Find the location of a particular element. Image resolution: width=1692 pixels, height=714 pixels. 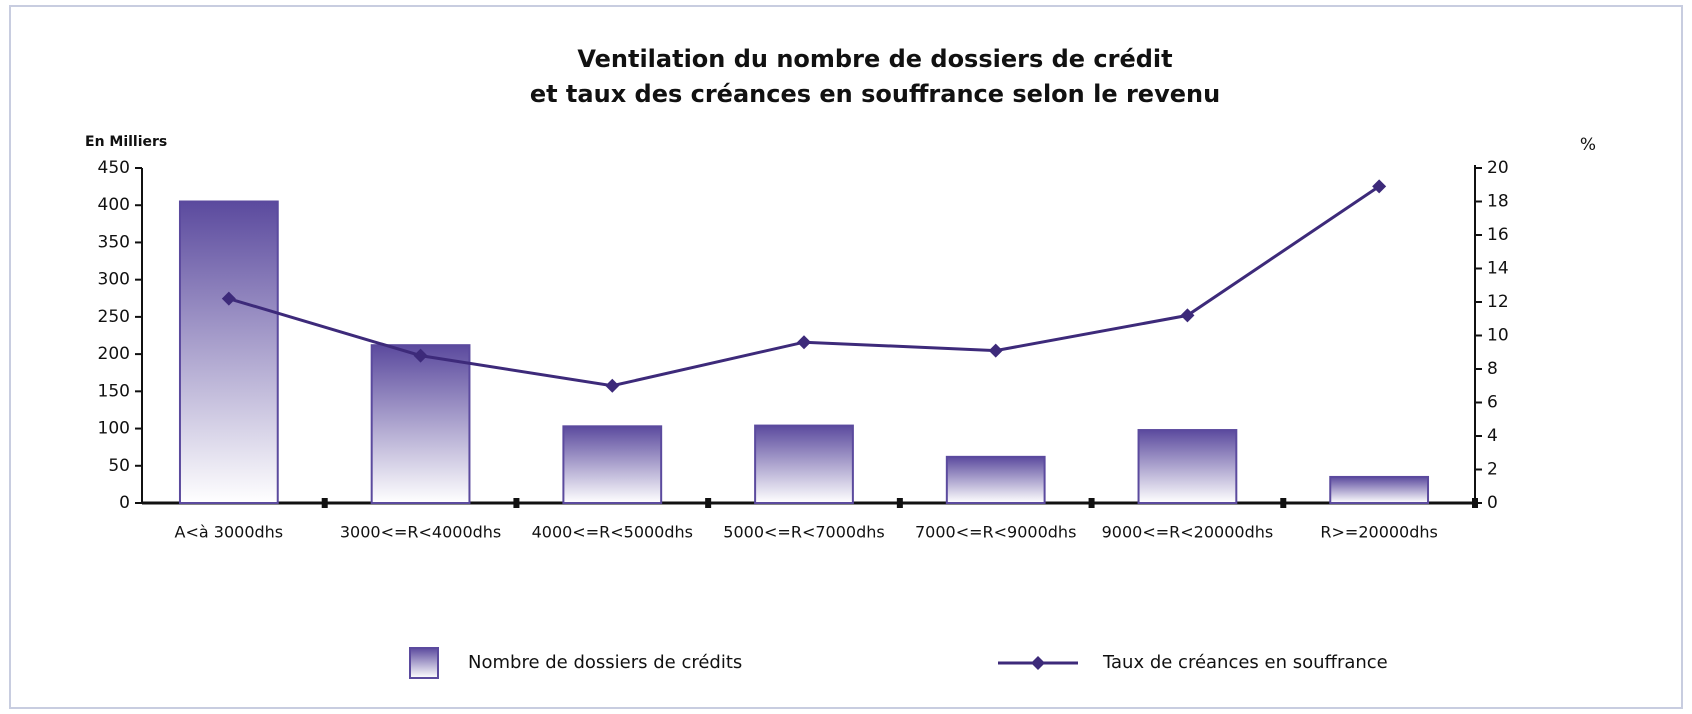

y2-tick-label: 4 is located at coordinates (1492, 436).